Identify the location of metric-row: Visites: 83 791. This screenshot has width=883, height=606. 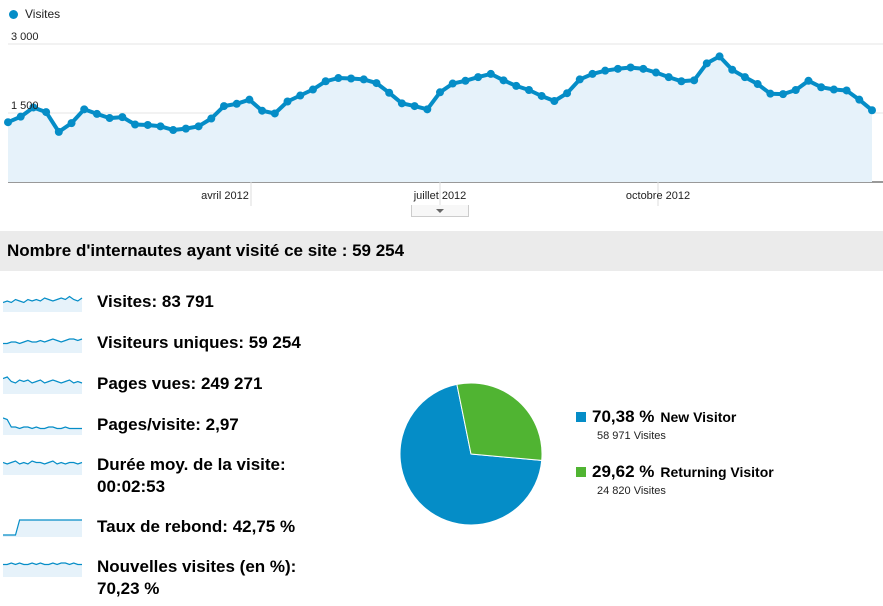
(190, 312).